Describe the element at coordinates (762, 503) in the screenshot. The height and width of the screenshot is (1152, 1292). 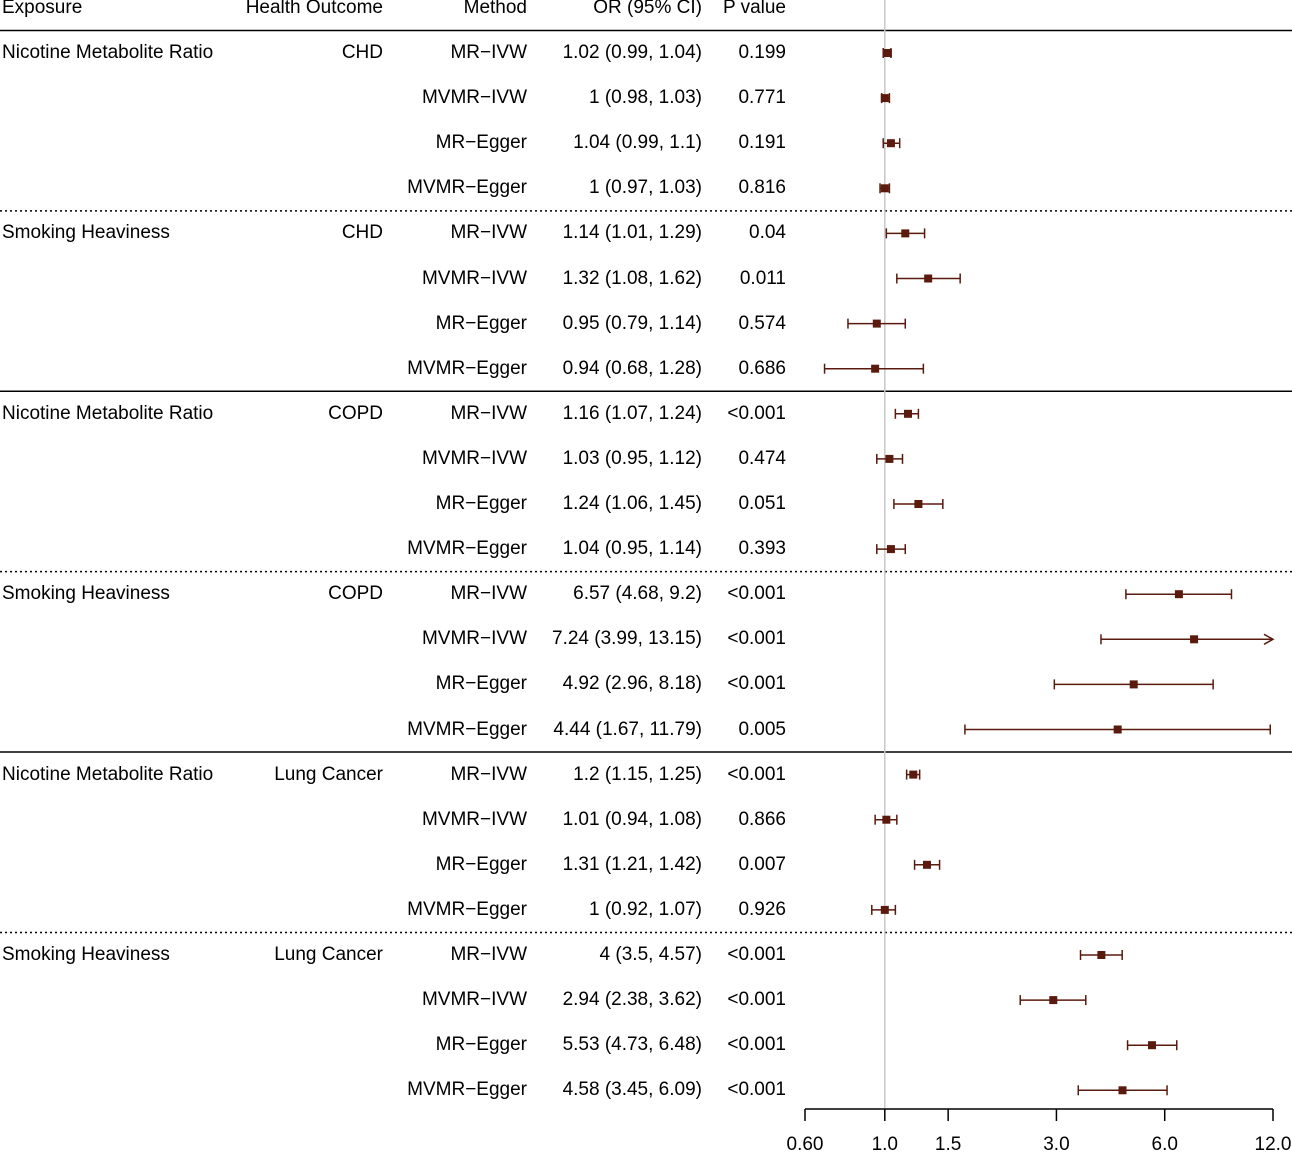
I see `cell-p-value: 0.051` at that location.